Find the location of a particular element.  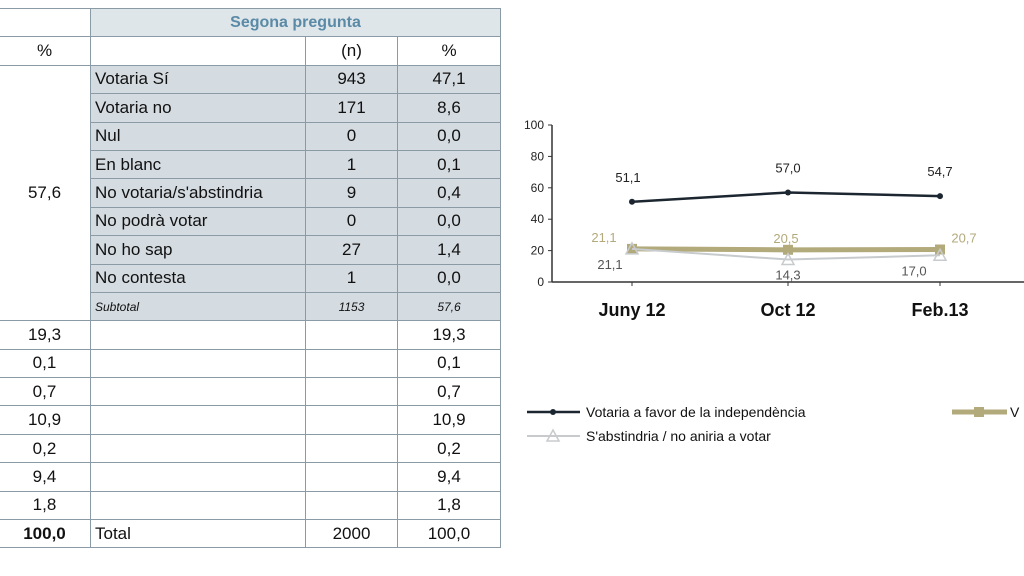

table-row: 0,7 0,7 is located at coordinates (250, 392).